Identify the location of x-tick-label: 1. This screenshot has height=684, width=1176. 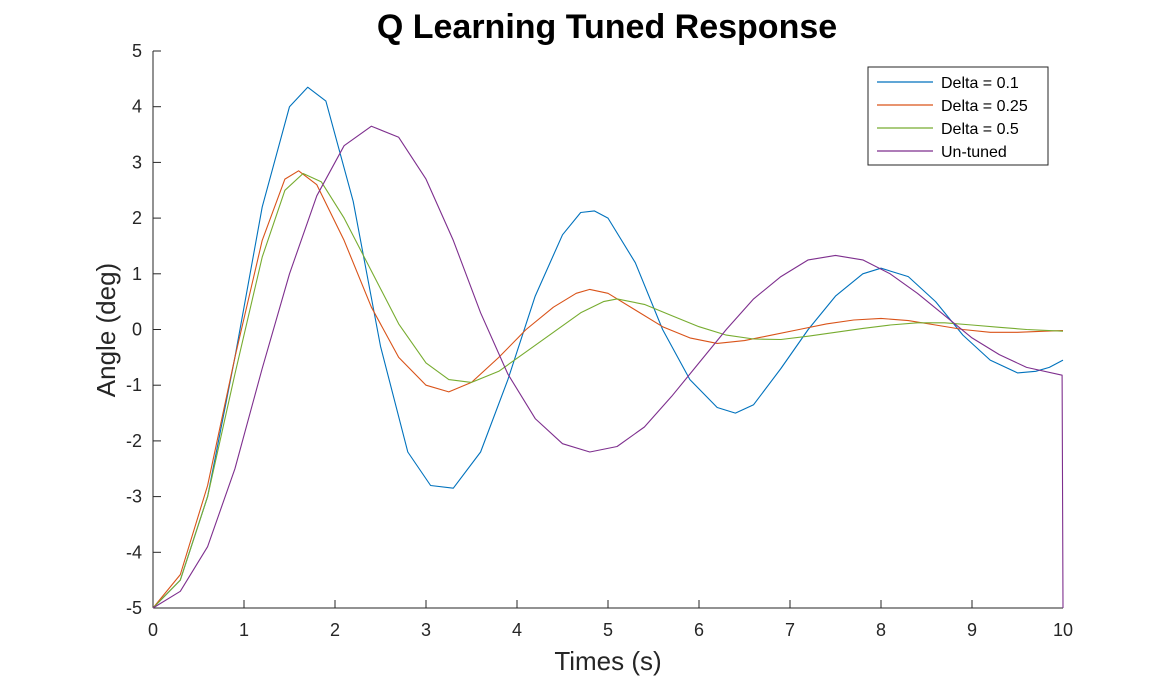
(244, 630).